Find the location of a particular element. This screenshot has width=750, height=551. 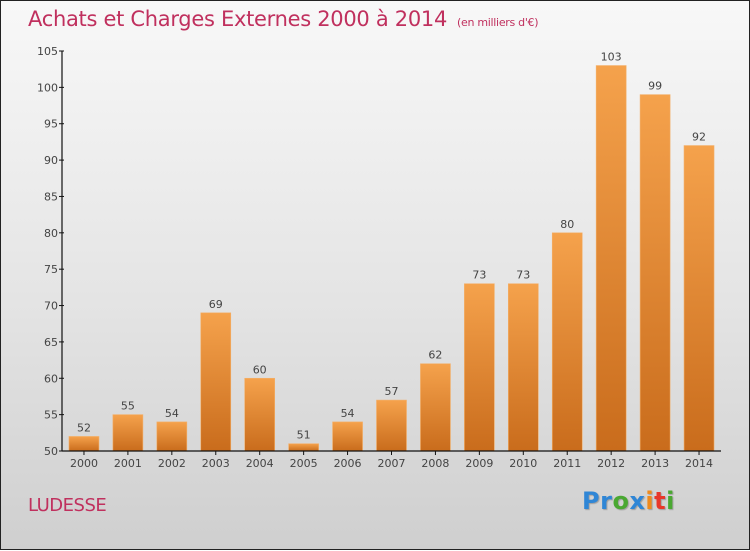

bar-2005 is located at coordinates (303, 447).